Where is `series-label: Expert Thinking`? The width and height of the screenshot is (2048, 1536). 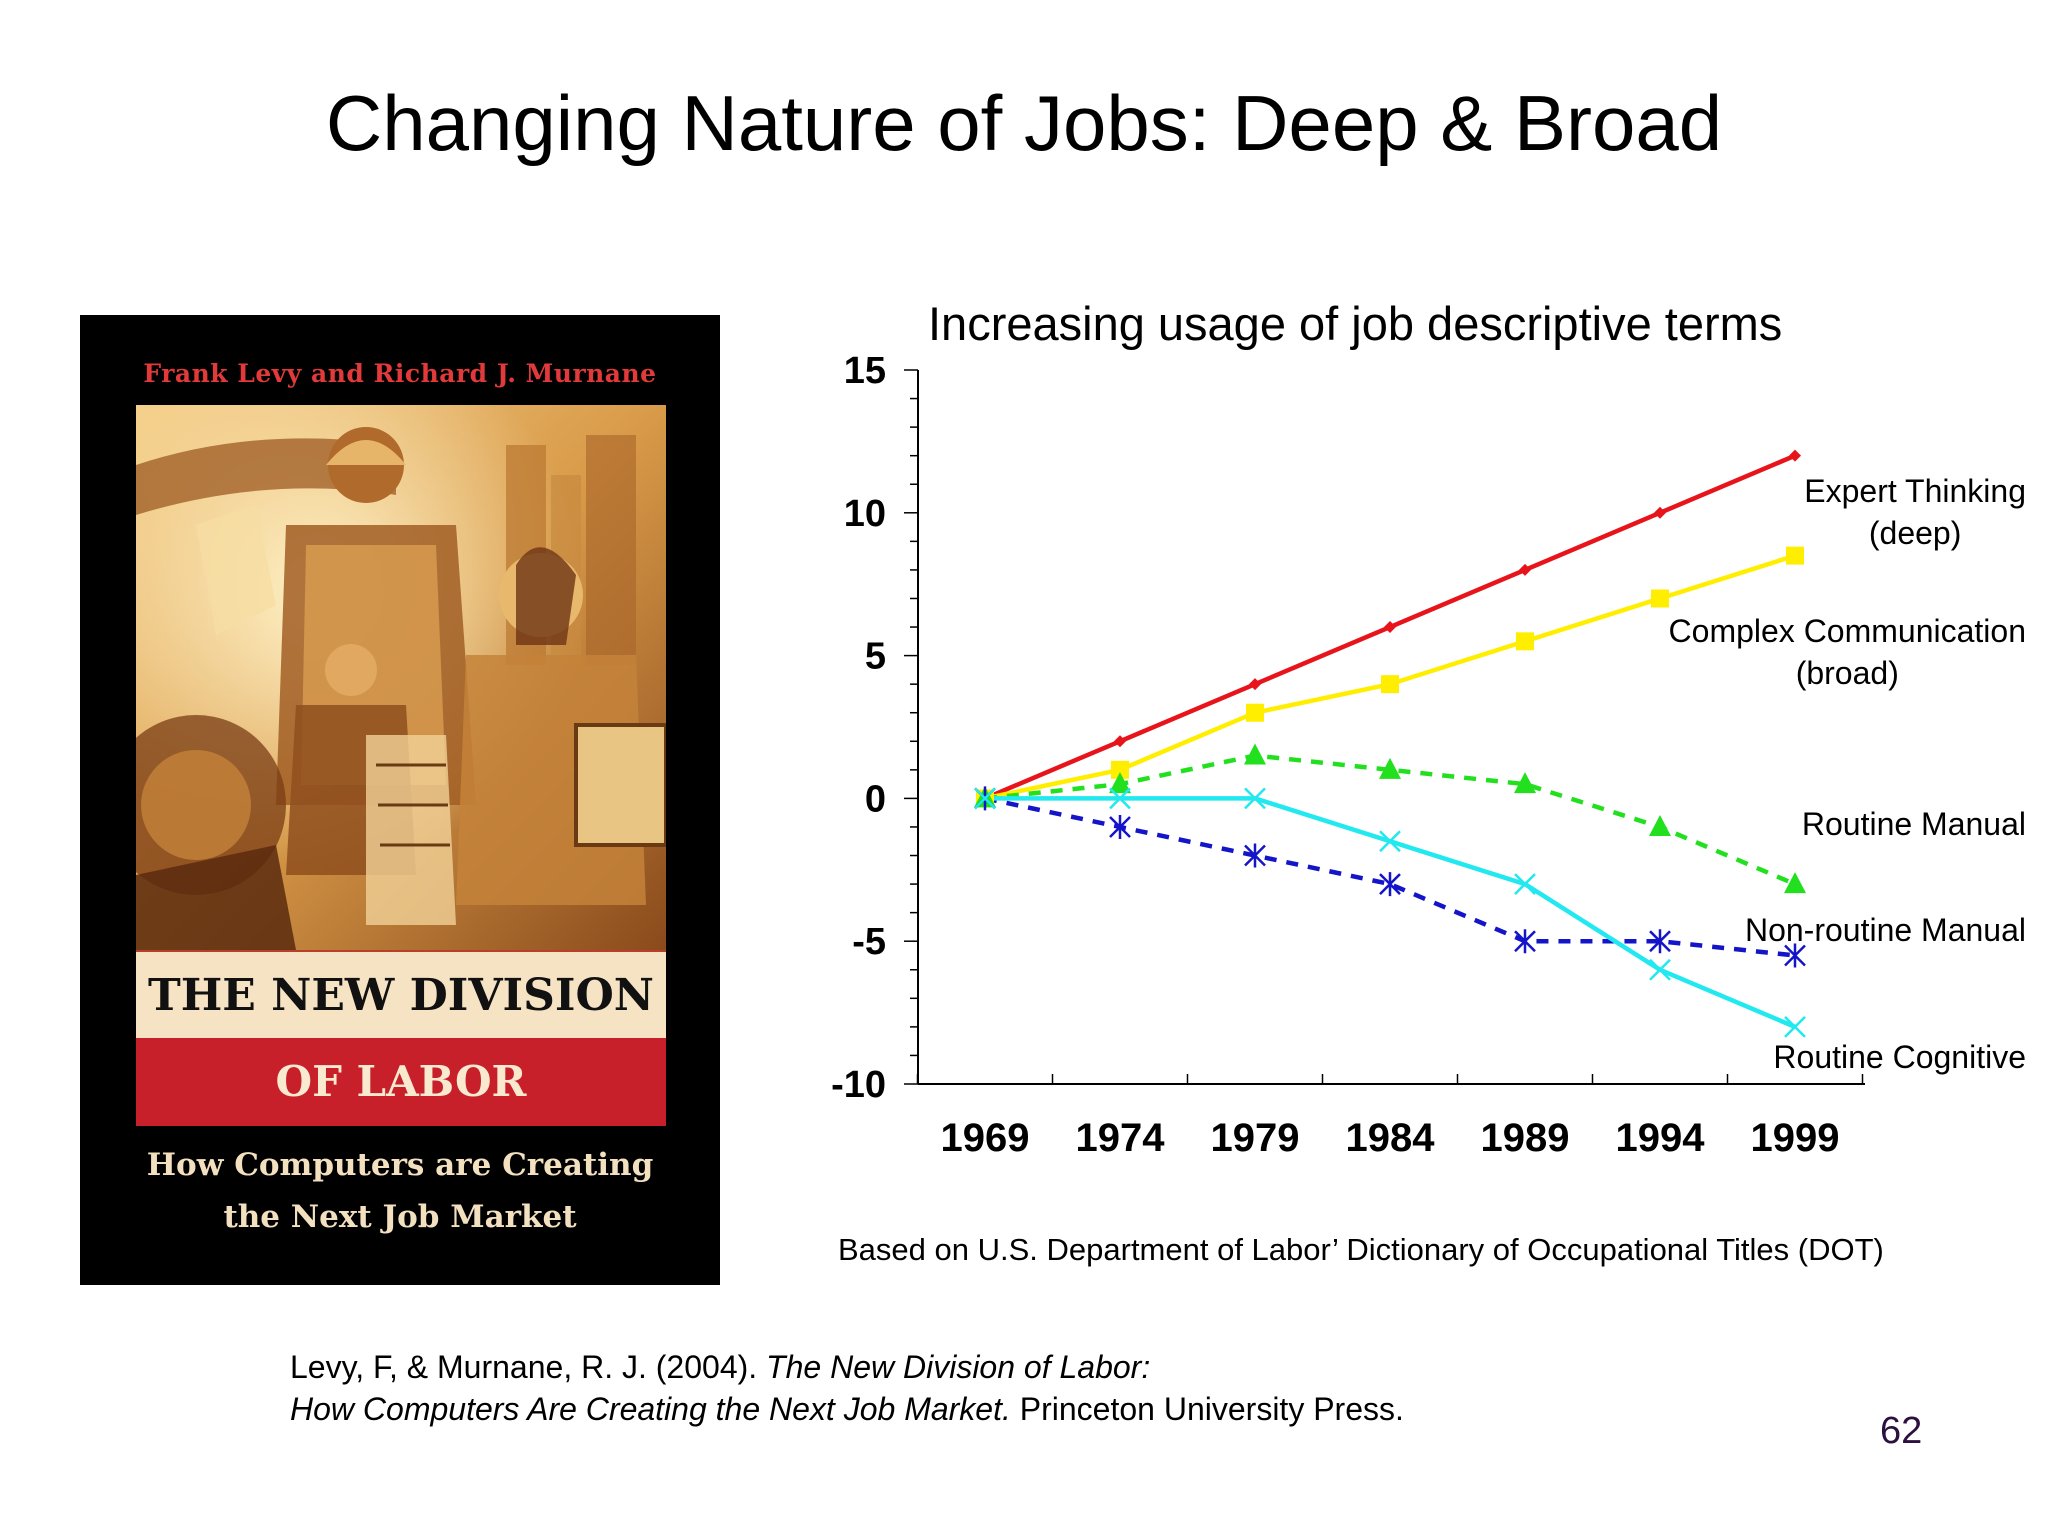 series-label: Expert Thinking is located at coordinates (1915, 491).